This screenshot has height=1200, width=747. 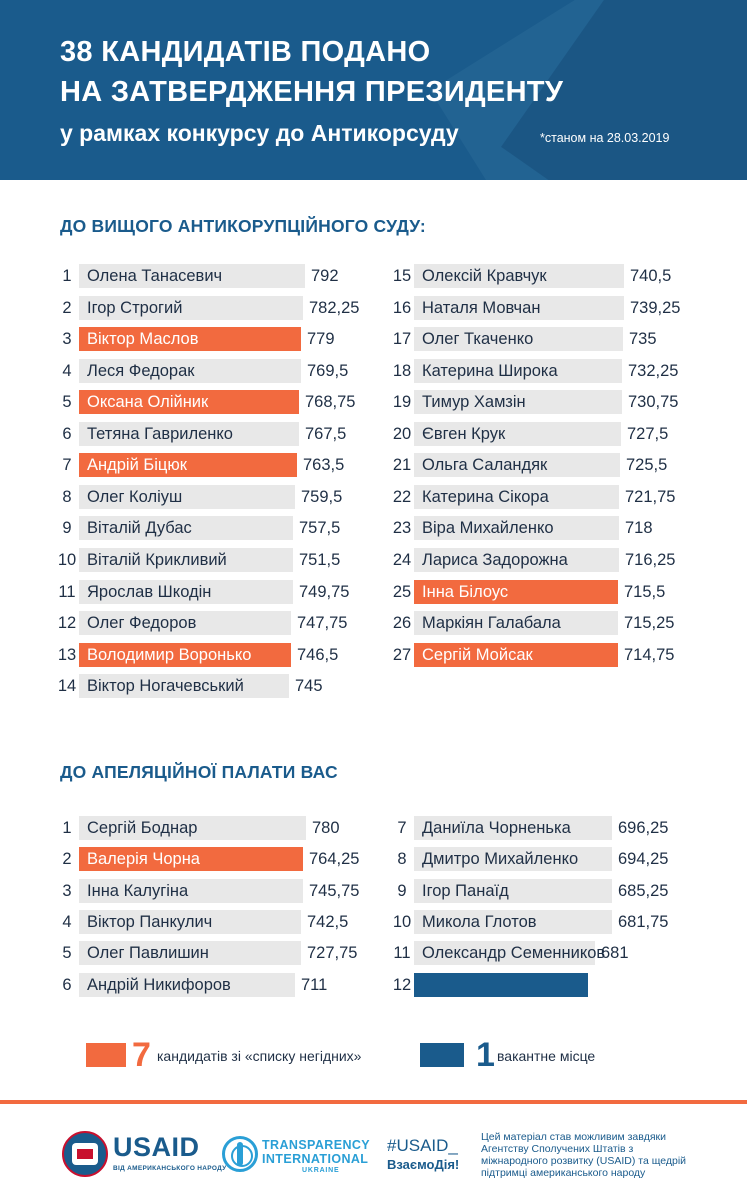 What do you see at coordinates (139, 528) in the screenshot?
I see `candidate-name: Віталій Дубас` at bounding box center [139, 528].